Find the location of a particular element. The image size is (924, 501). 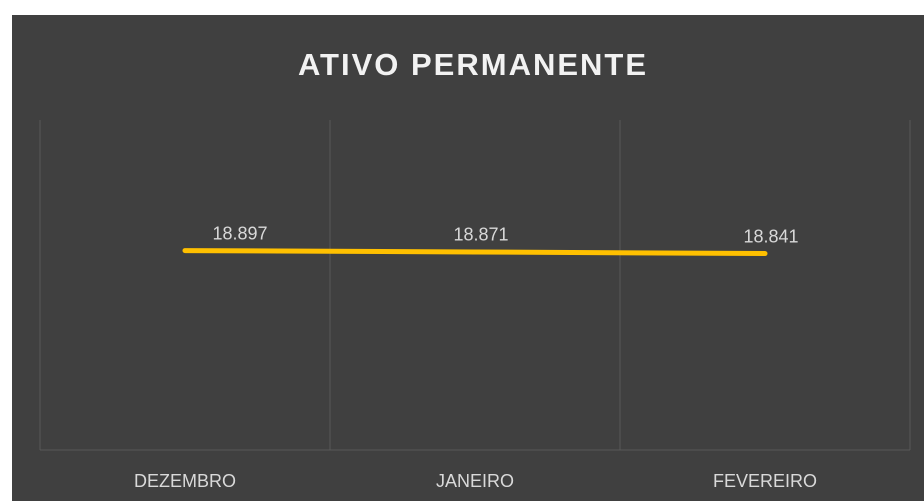

data-line is located at coordinates (475, 252).